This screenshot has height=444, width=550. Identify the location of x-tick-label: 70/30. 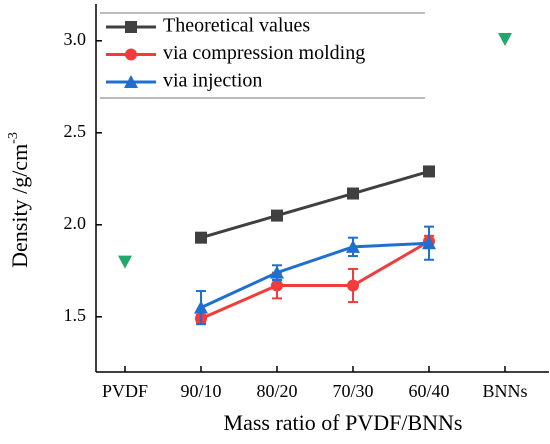
(352, 391).